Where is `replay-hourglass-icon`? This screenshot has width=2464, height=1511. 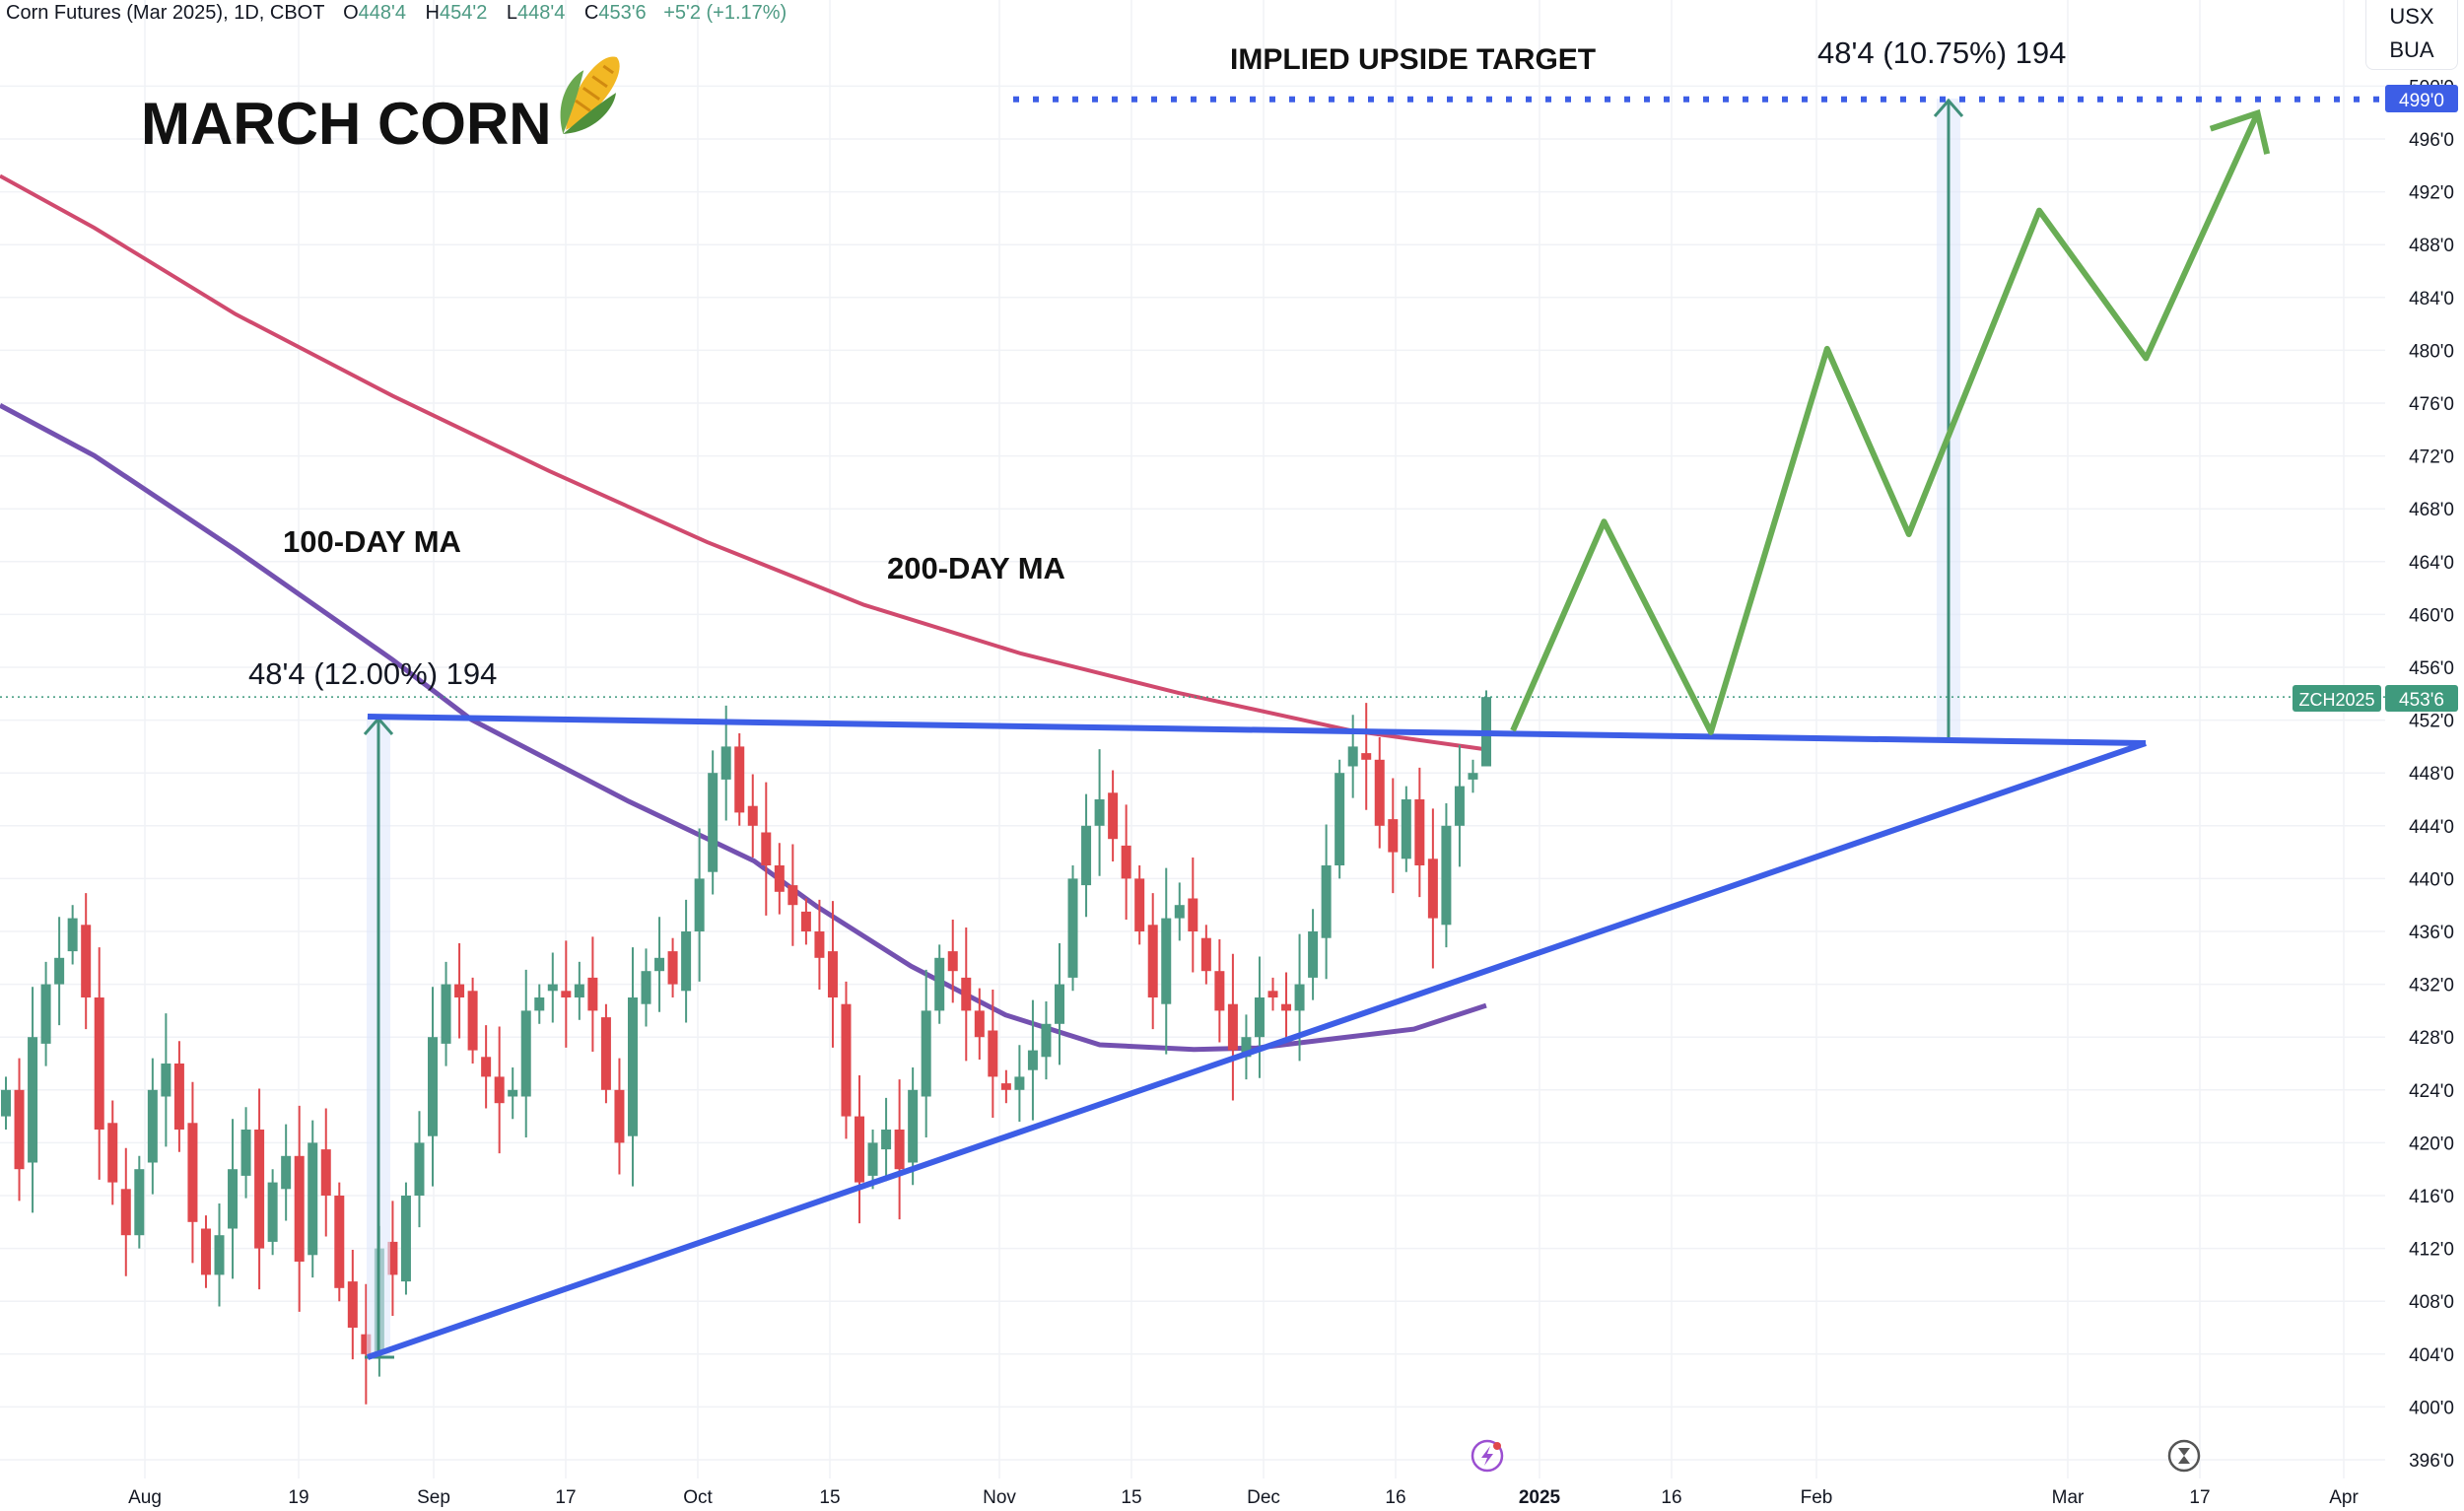
replay-hourglass-icon is located at coordinates (2184, 1456).